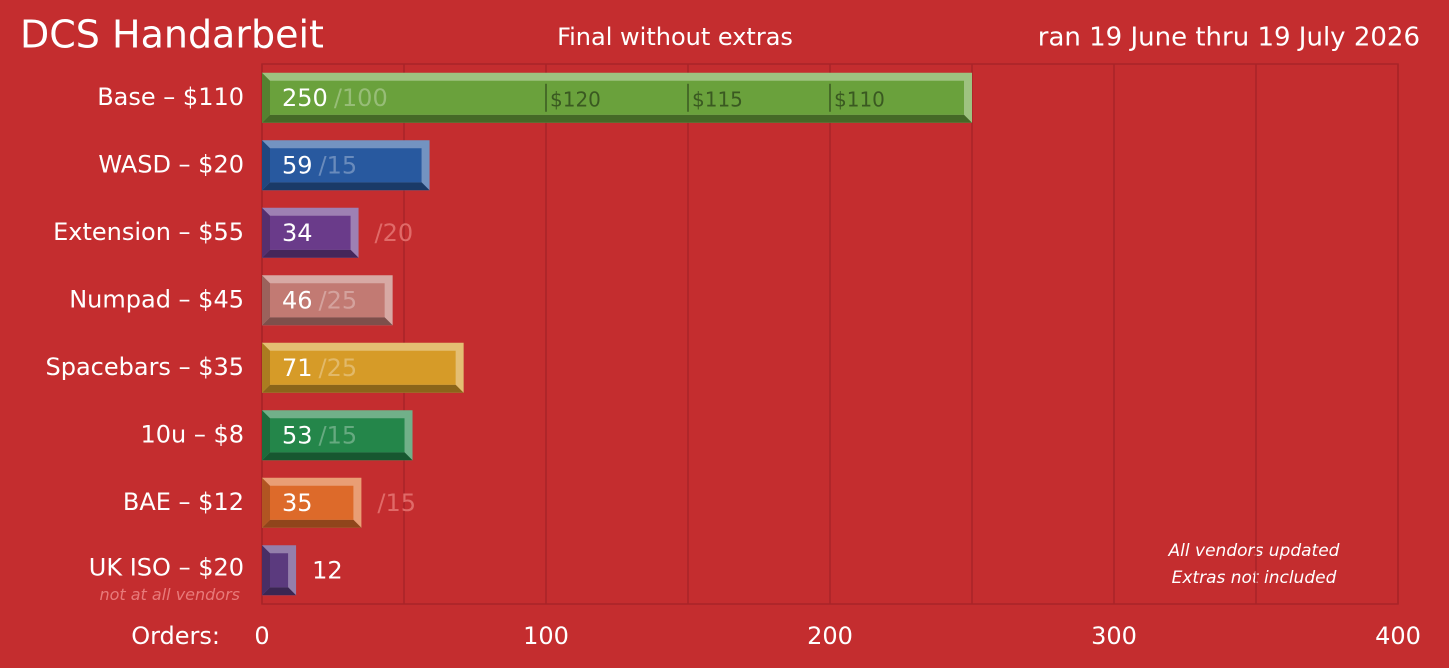  What do you see at coordinates (172, 35) in the screenshot?
I see `chart-title: DCS Handarbeit` at bounding box center [172, 35].